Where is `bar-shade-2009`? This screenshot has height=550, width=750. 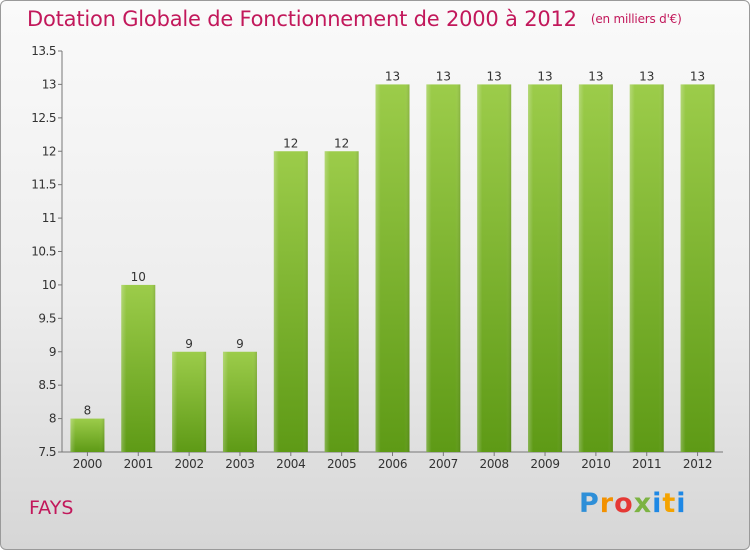 bar-shade-2009 is located at coordinates (545, 268).